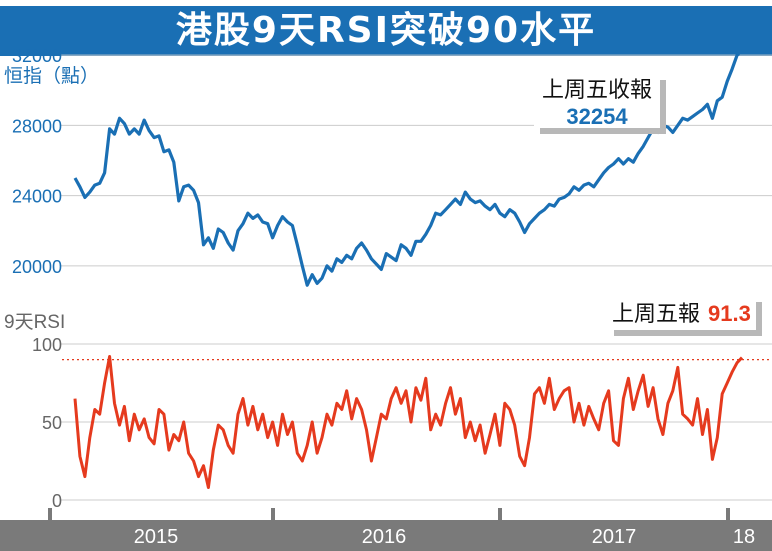  I want to click on hsi-tick-label: 20000, so click(37, 267).